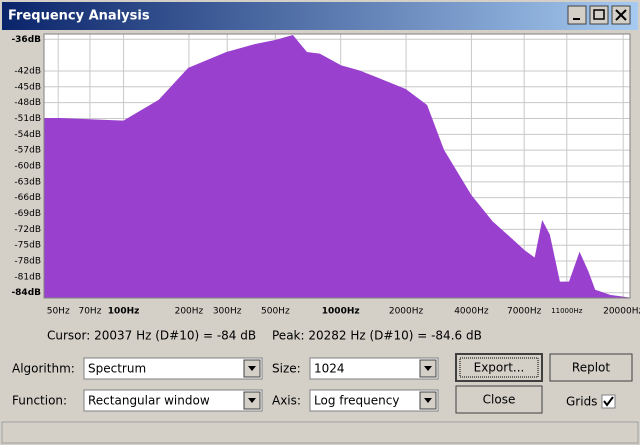  Describe the element at coordinates (608, 401) in the screenshot. I see `grids-checkbox` at that location.